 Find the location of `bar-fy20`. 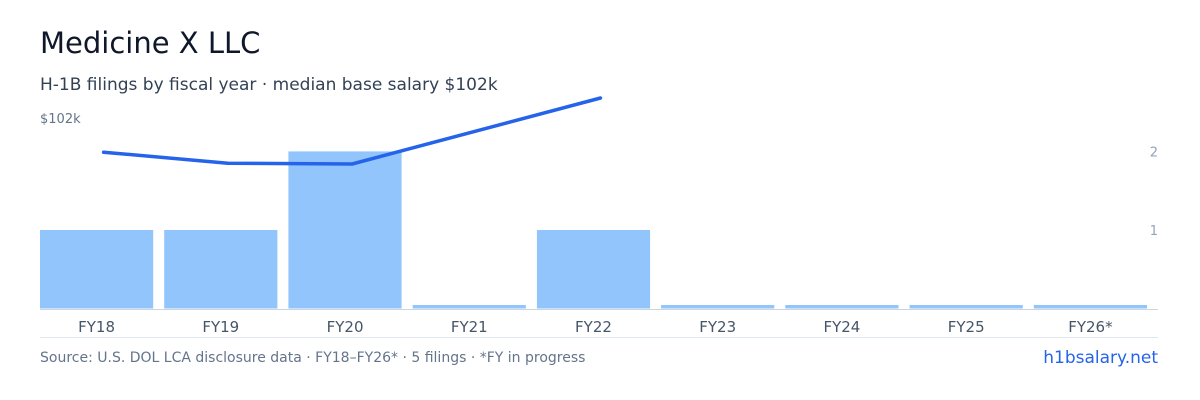

bar-fy20 is located at coordinates (345, 230).